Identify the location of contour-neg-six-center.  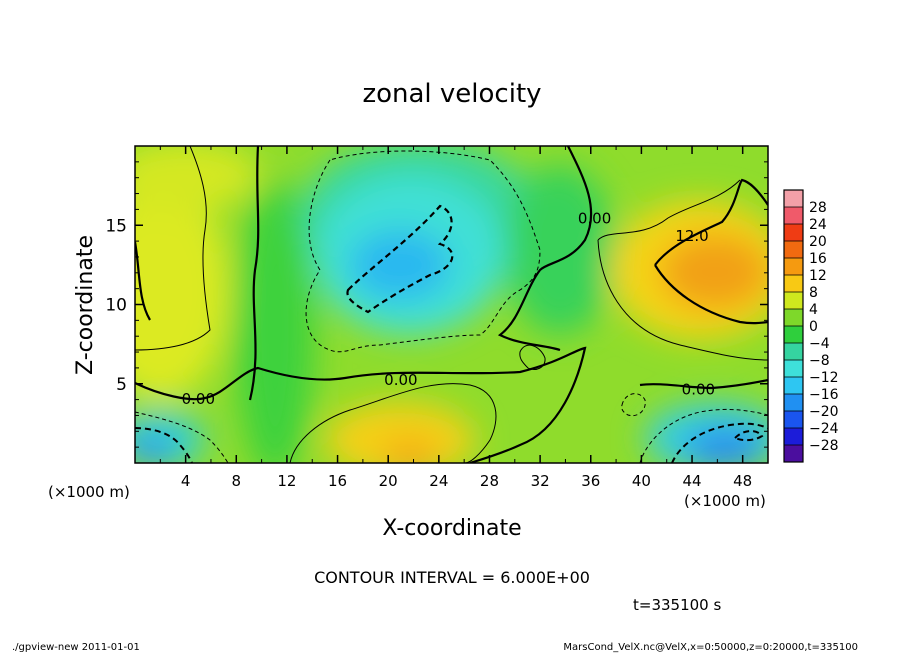
(423, 251).